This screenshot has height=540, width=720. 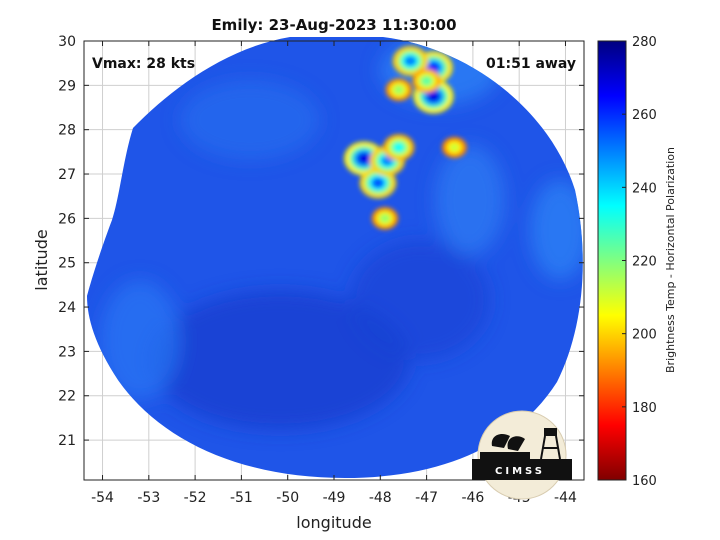 I want to click on y-tick-label: 27, so click(x=67, y=175).